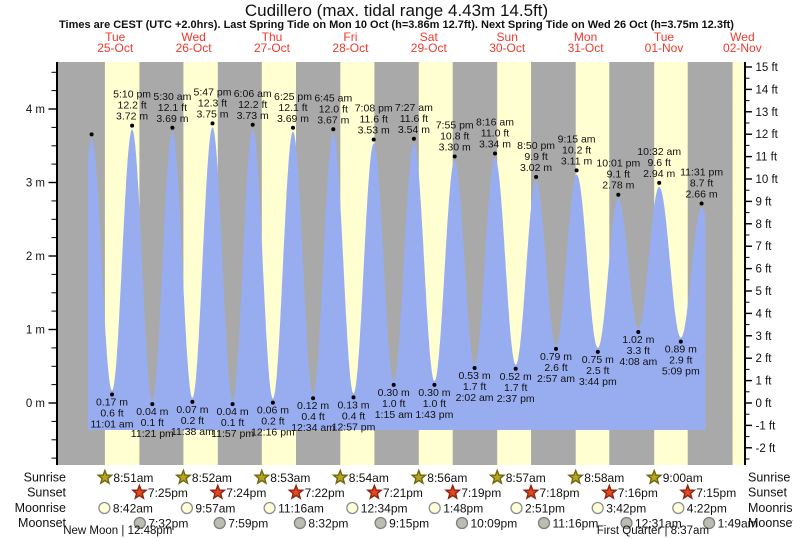  I want to click on high-tide-label: 3.30 m, so click(455, 148).